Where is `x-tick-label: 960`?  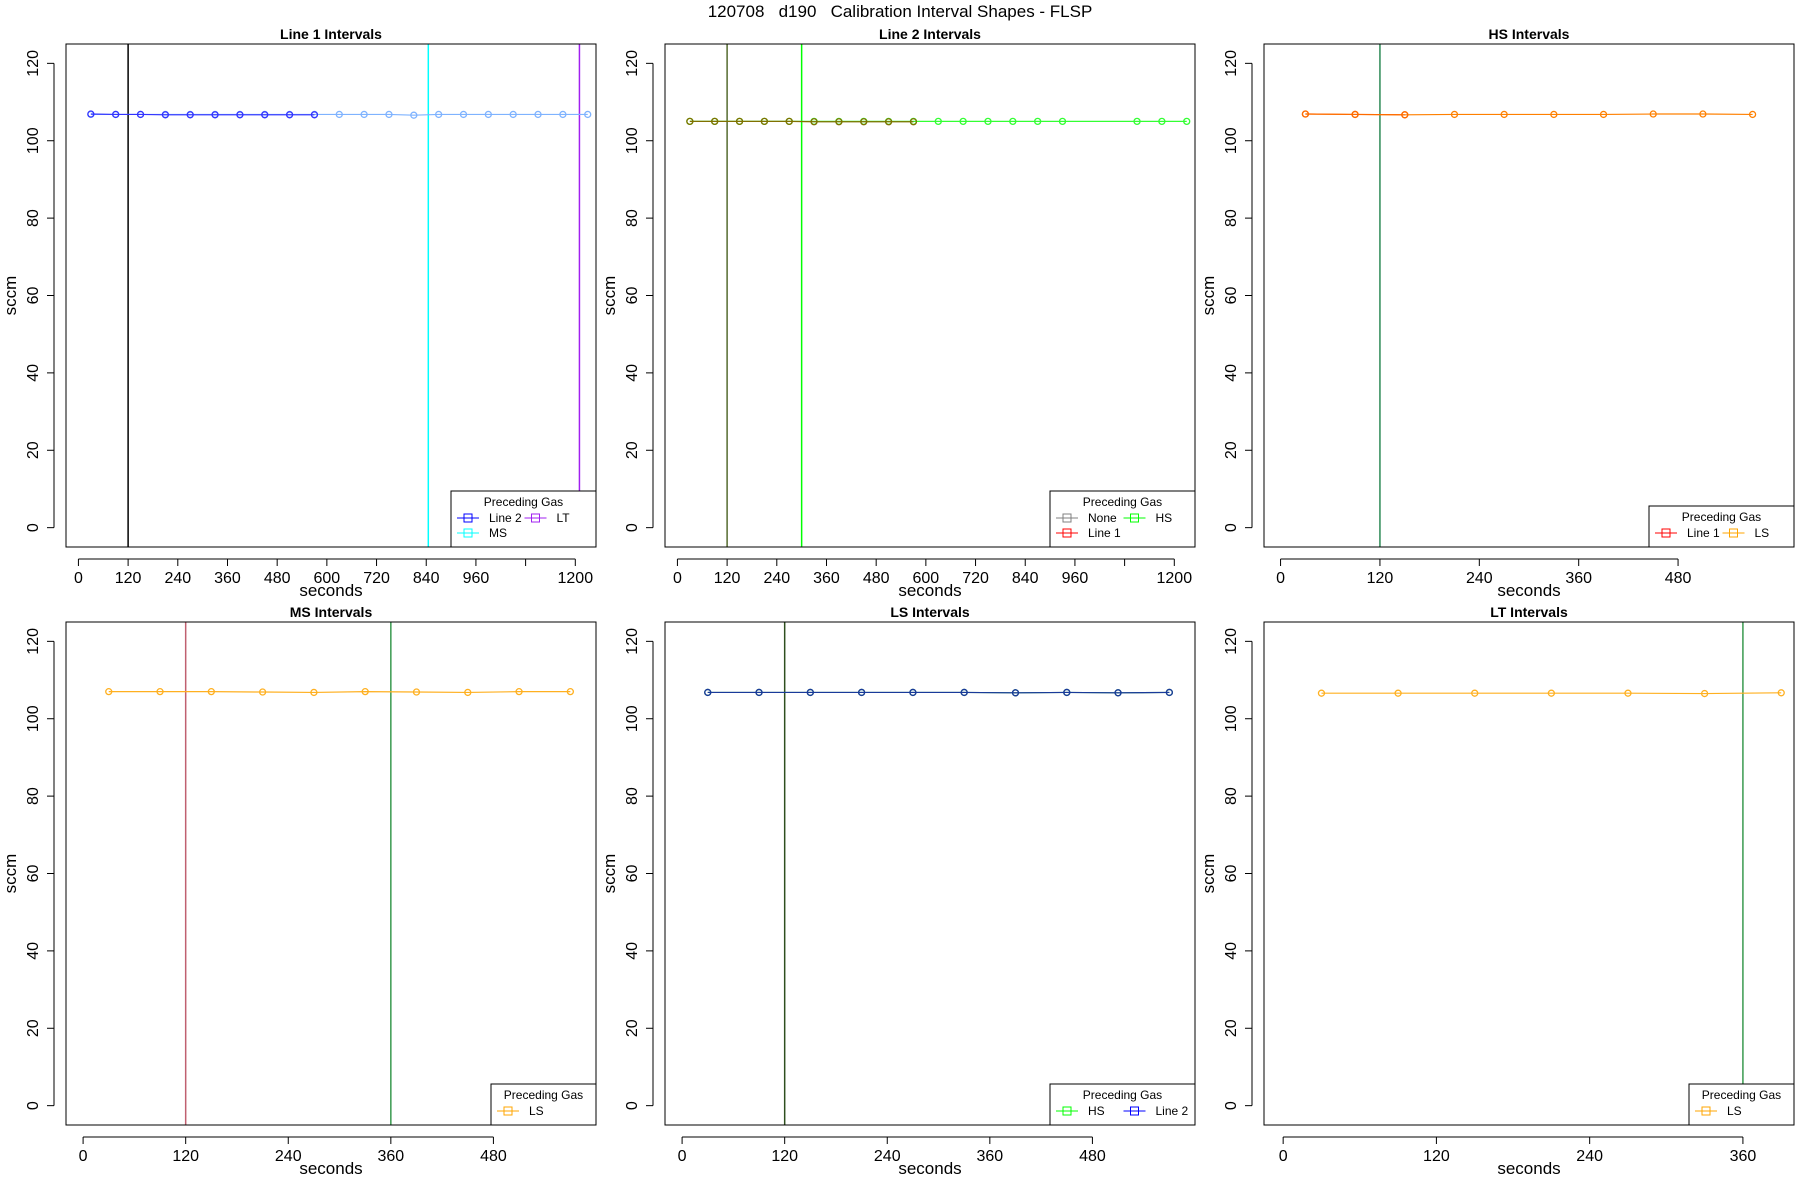
x-tick-label: 960 is located at coordinates (476, 578).